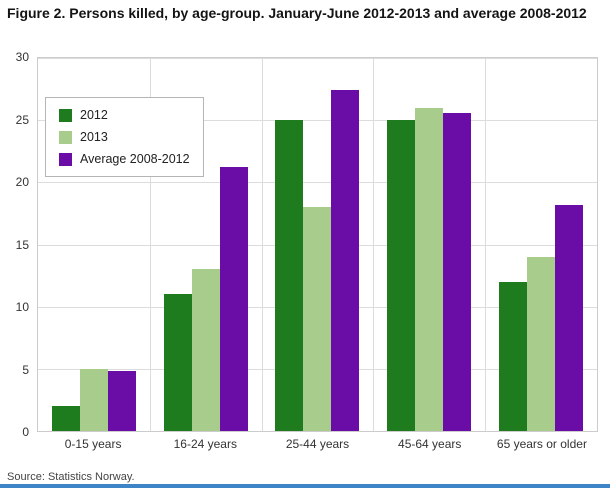 The height and width of the screenshot is (488, 610). I want to click on legend-label-2013: 2013, so click(94, 137).